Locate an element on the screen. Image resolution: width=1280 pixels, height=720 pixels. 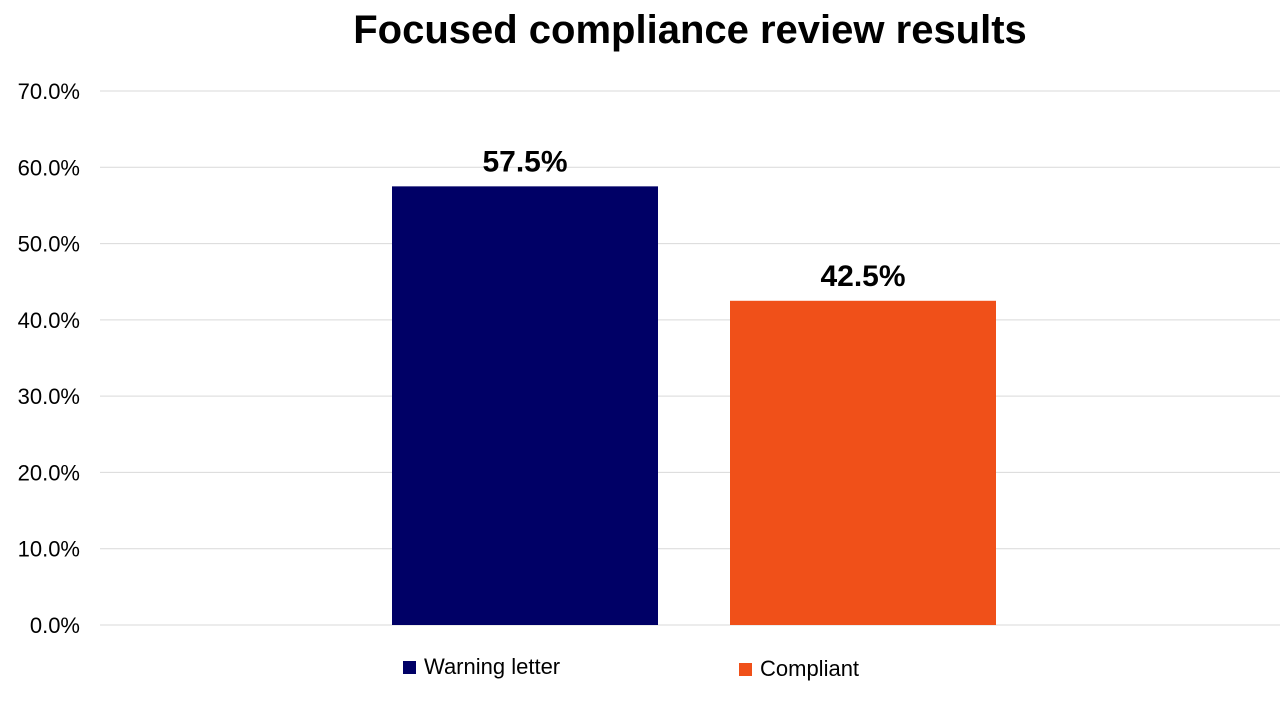
legend-swatch-compliant is located at coordinates (745, 669).